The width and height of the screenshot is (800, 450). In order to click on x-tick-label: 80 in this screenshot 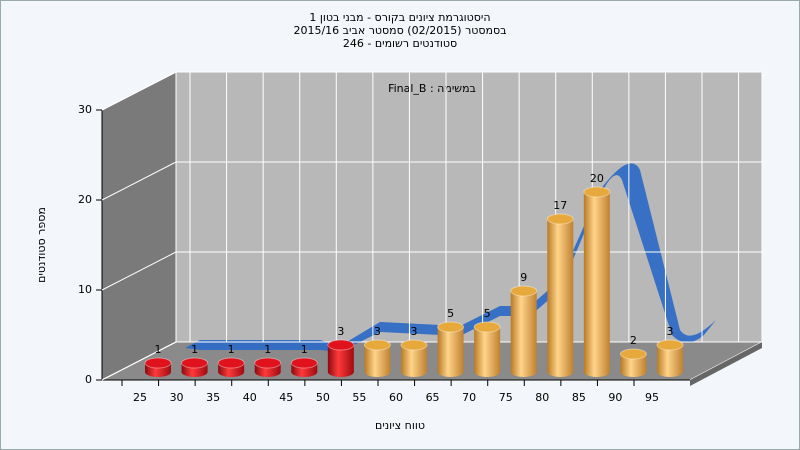, I will do `click(542, 397)`.